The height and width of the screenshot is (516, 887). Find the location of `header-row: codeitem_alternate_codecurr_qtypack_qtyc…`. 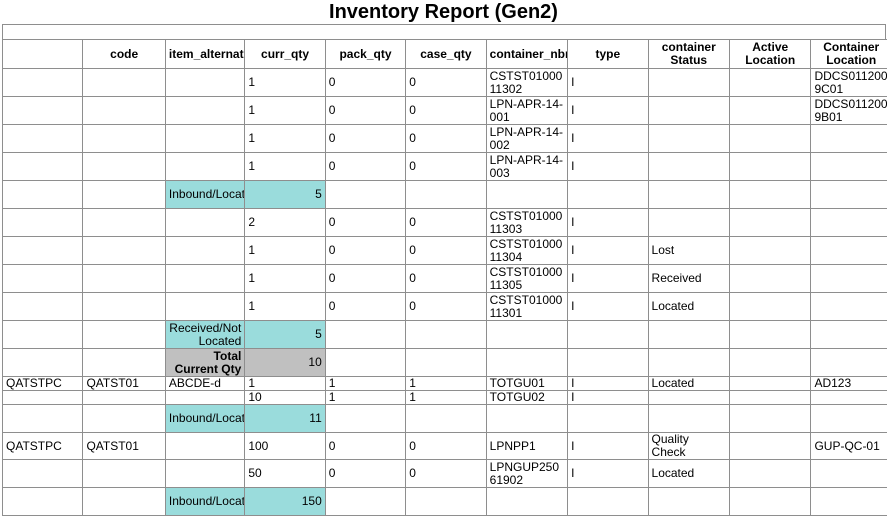

header-row: codeitem_alternate_codecurr_qtypack_qtyc… is located at coordinates (445, 54).